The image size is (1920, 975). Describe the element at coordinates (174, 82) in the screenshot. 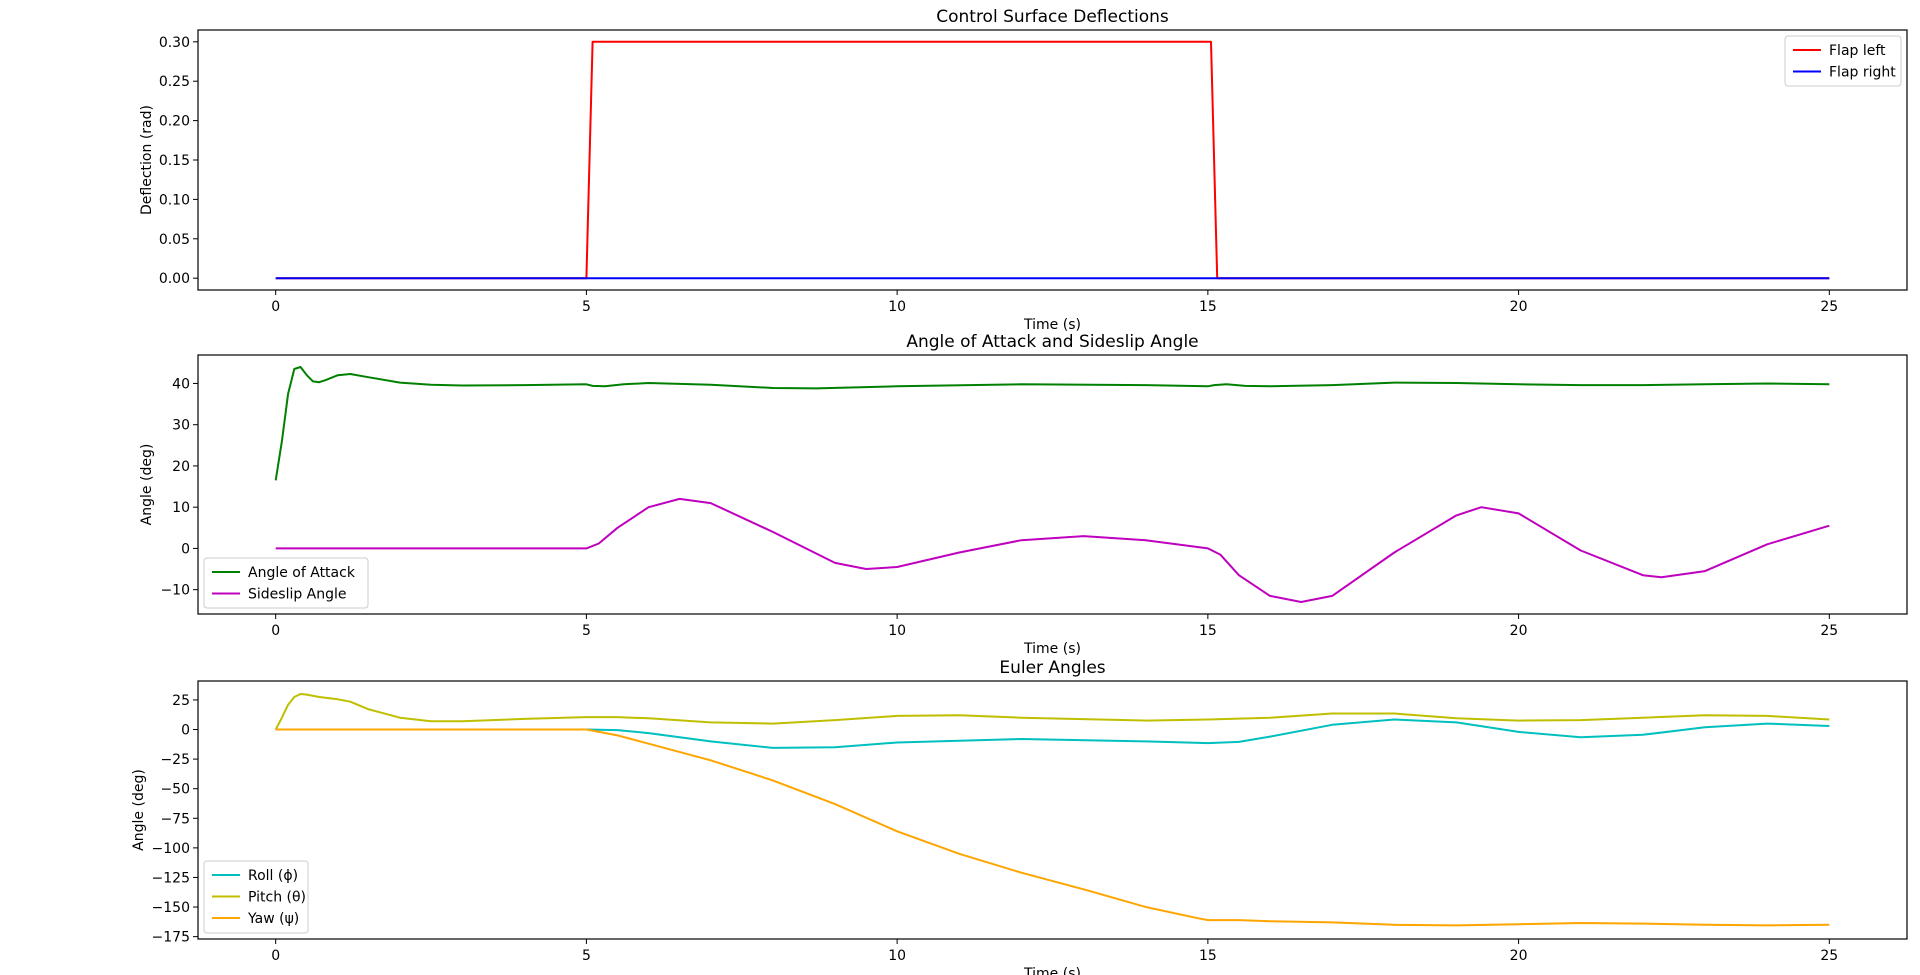

I see `y-tick-label: 0.25` at that location.